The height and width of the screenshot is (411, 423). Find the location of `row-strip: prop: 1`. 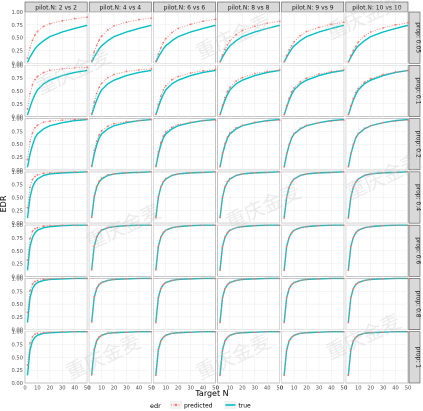

row-strip: prop: 1 is located at coordinates (415, 357).